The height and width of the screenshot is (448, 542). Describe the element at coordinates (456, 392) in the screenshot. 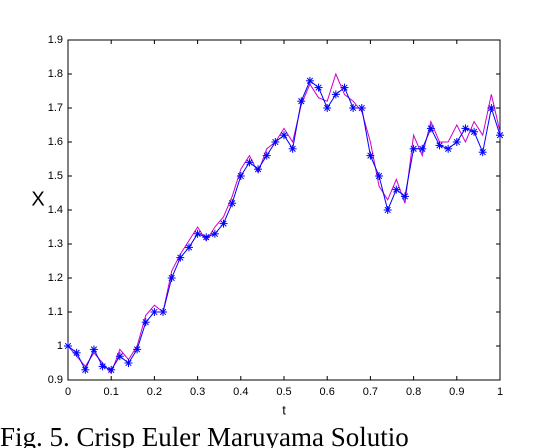

I see `x-tick-label: 0.9` at that location.